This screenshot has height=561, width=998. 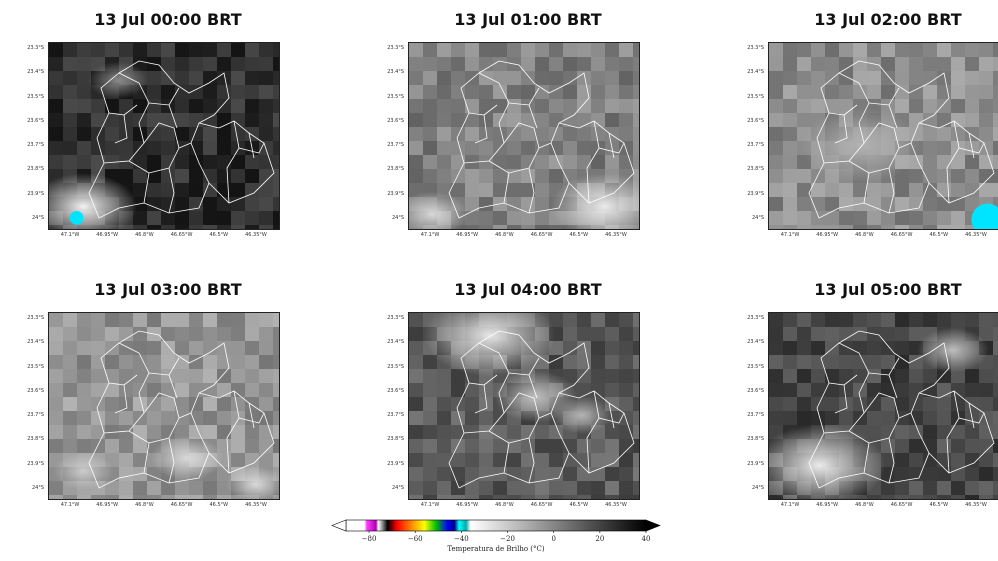 I want to click on panel-title: 13 Jul 00:00 BRT, so click(x=168, y=19).